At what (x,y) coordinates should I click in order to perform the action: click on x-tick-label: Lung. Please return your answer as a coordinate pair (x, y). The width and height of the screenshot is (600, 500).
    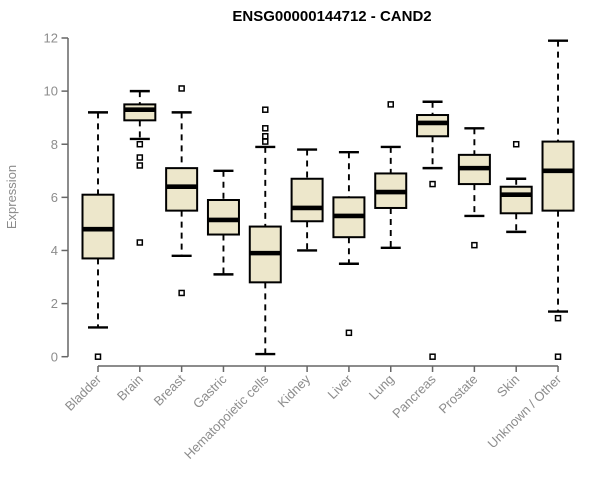
    Looking at the image, I should click on (381, 387).